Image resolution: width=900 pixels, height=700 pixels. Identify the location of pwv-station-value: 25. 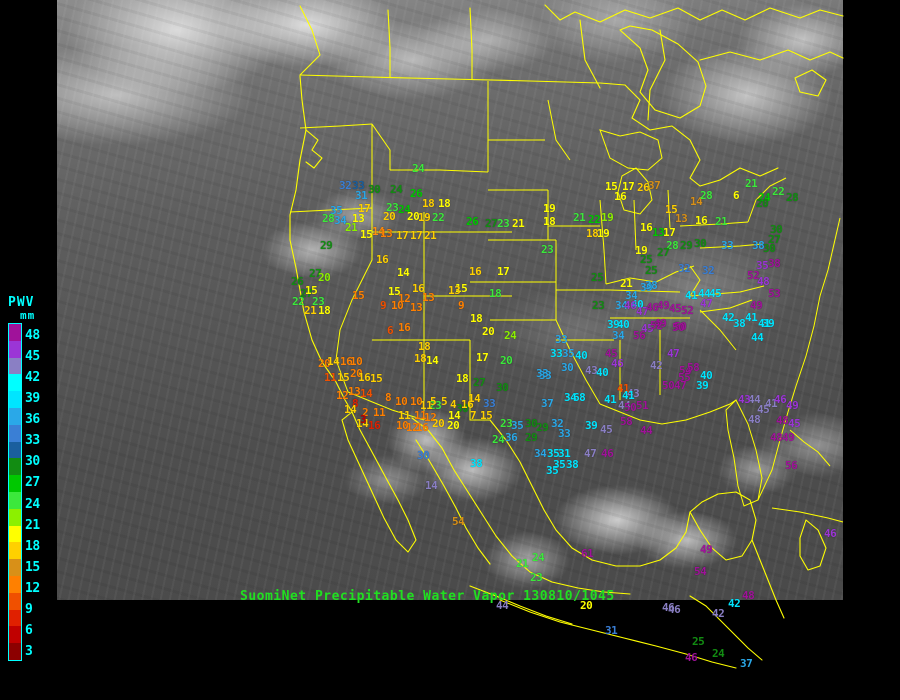
(698, 641).